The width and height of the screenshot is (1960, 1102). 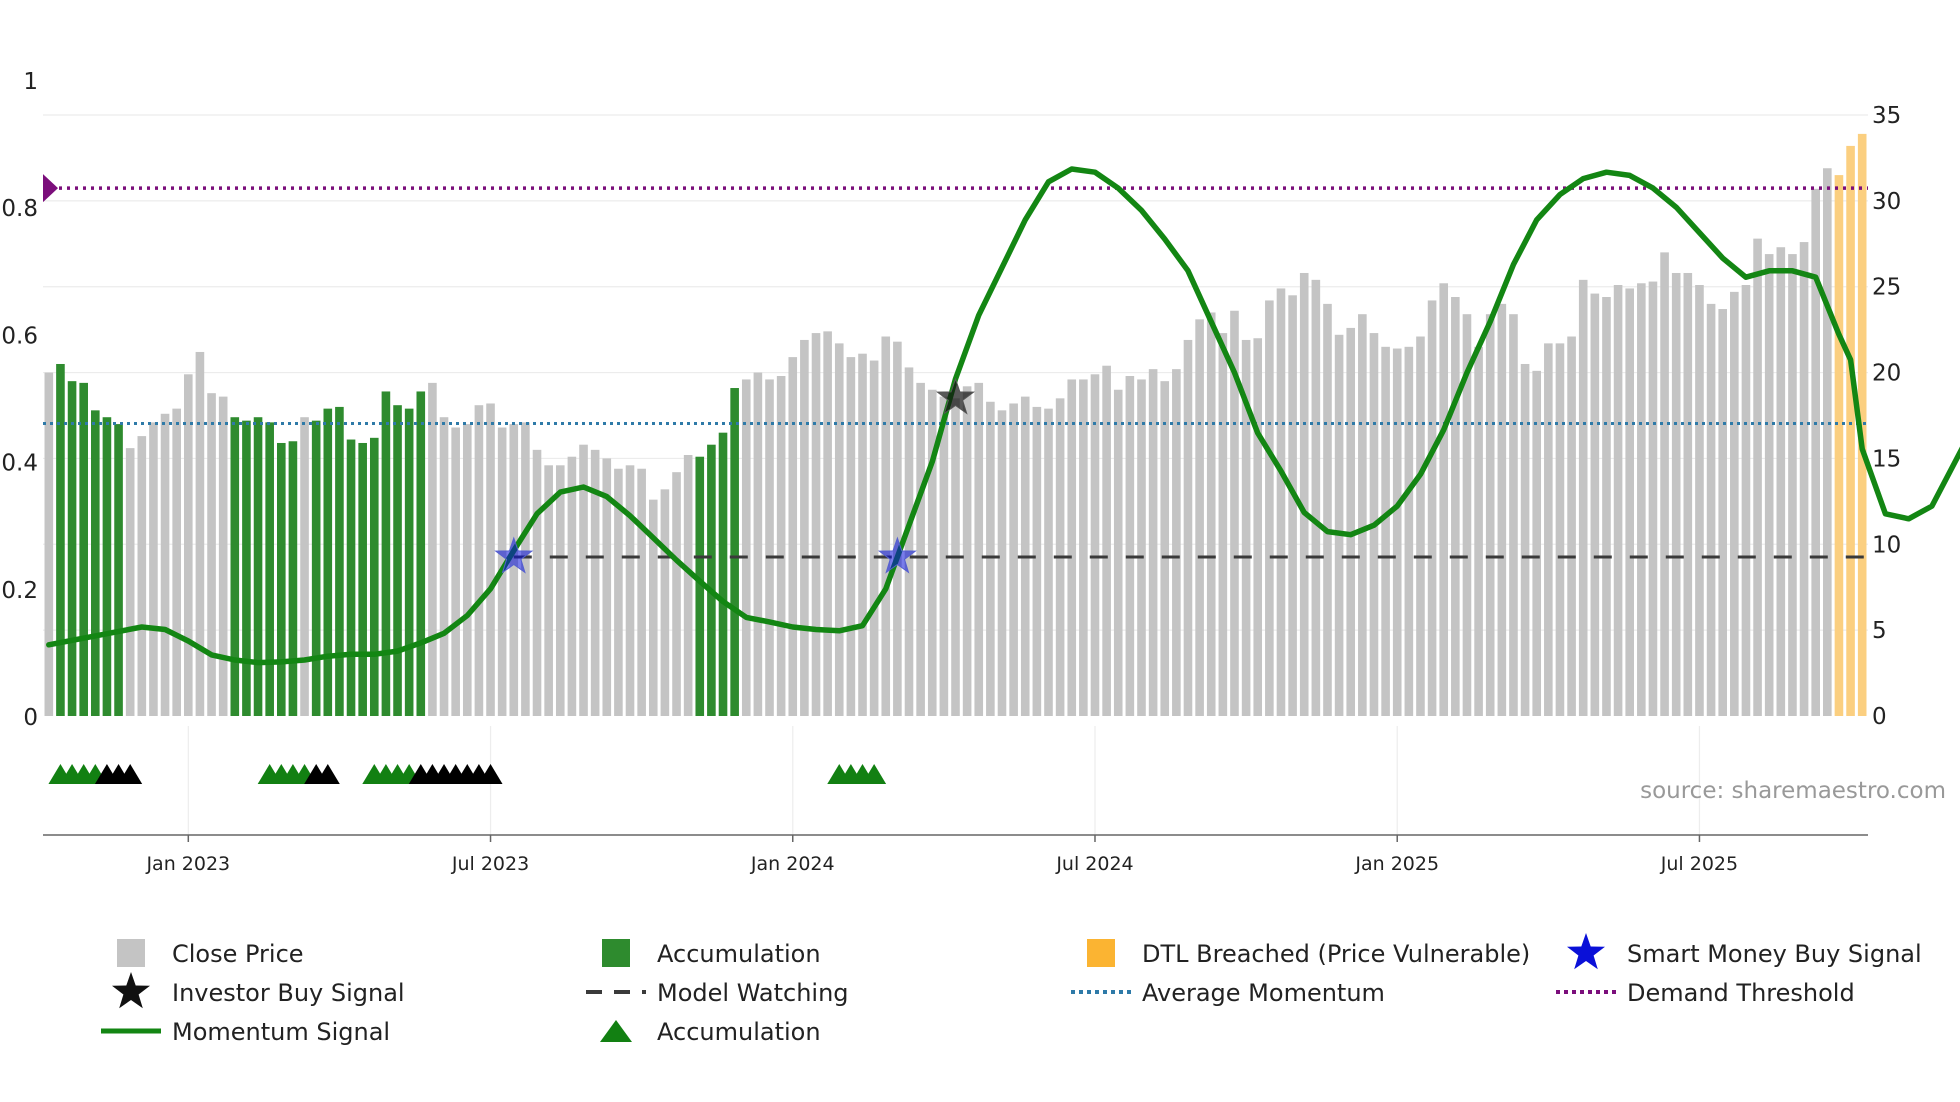 What do you see at coordinates (1774, 954) in the screenshot?
I see `legend-label: Smart Money Buy Signal` at bounding box center [1774, 954].